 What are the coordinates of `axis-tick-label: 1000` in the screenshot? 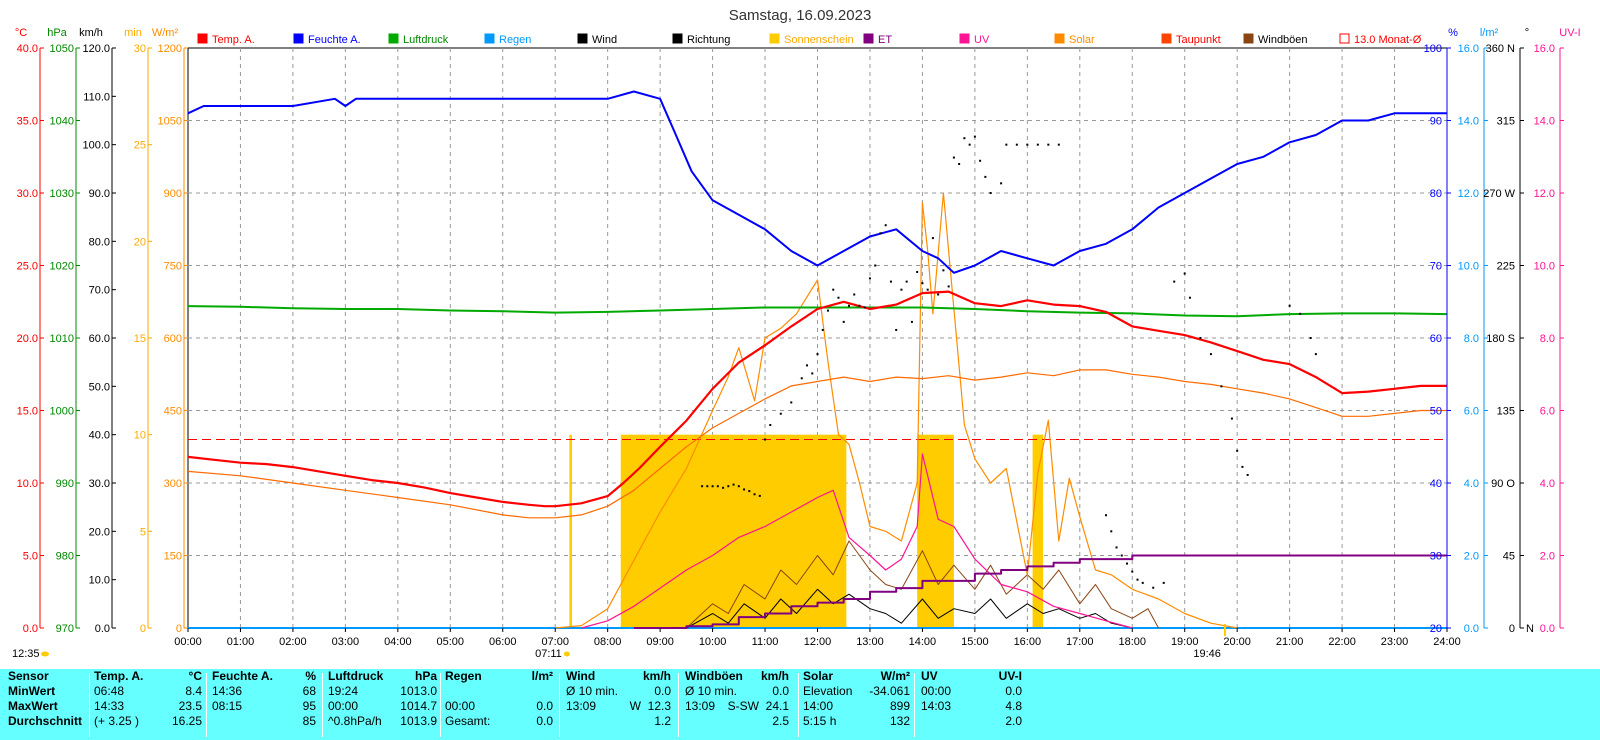 It's located at (62, 412).